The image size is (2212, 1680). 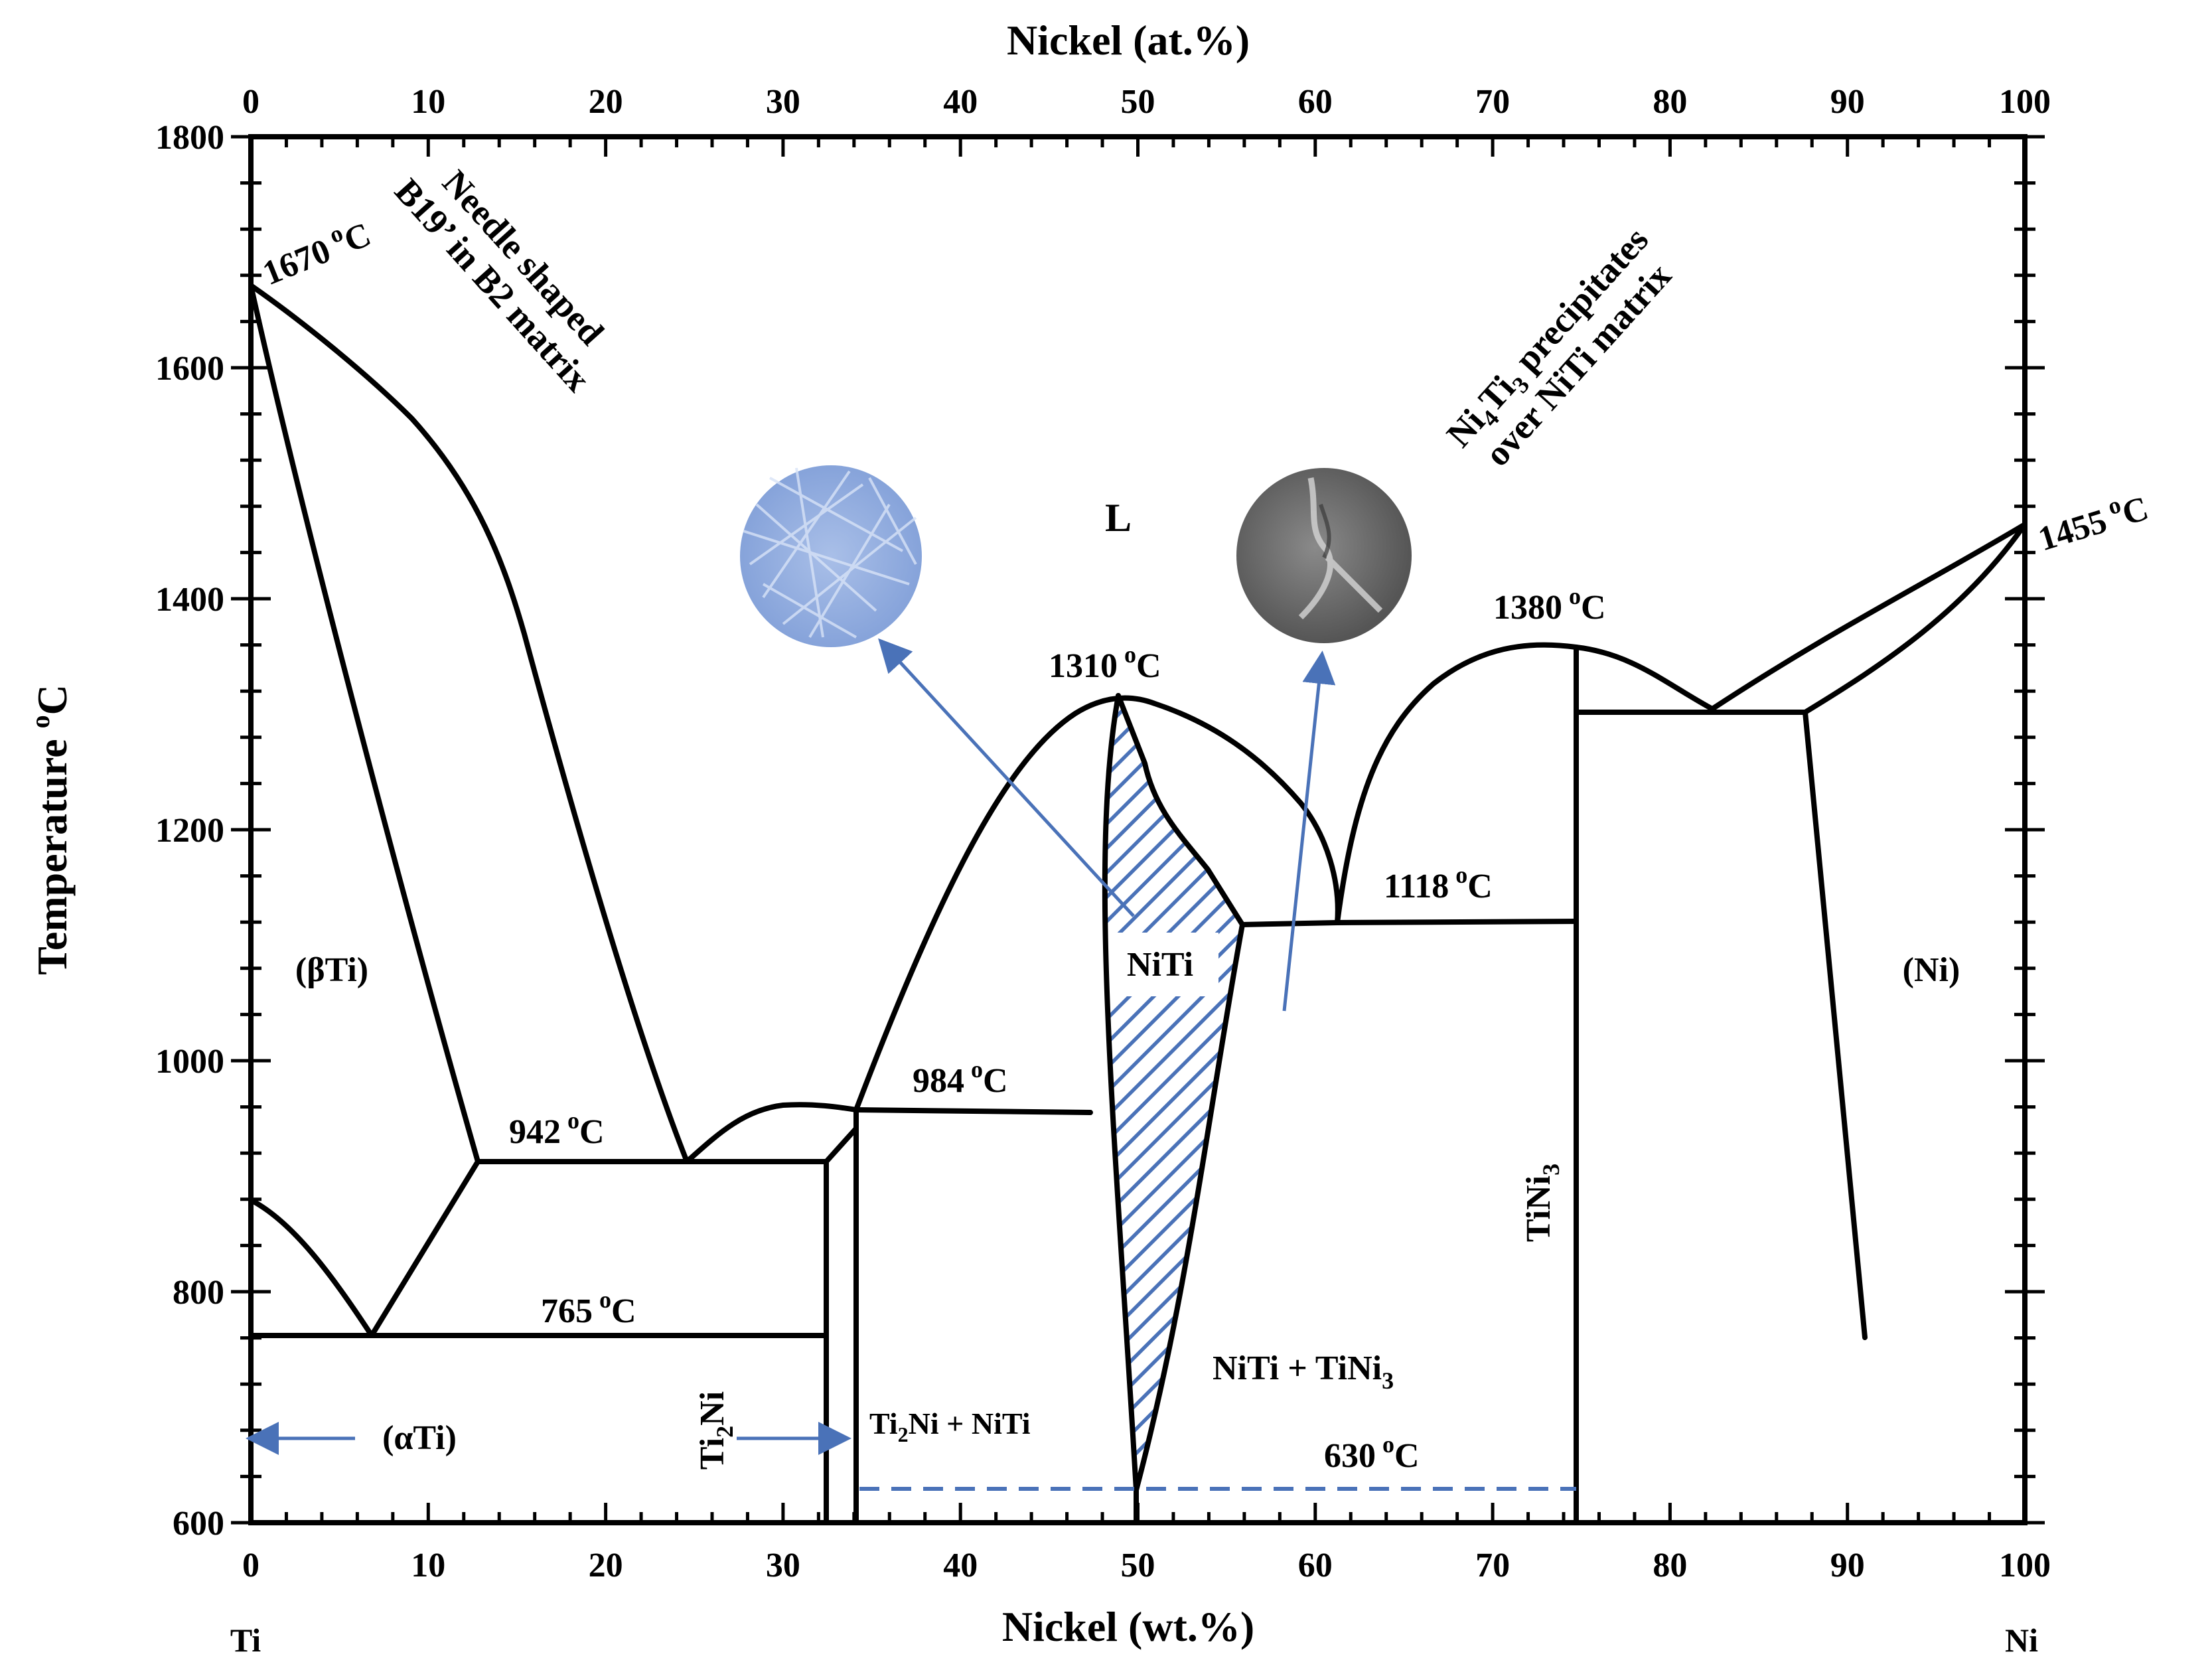 What do you see at coordinates (557, 1129) in the screenshot?
I see `temp-942-label: 942 oC` at bounding box center [557, 1129].